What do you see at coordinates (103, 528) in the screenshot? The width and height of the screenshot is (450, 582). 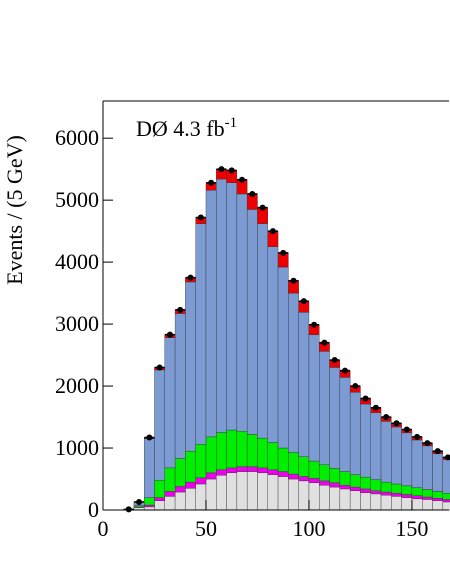 I see `x-tick-label: 0` at bounding box center [103, 528].